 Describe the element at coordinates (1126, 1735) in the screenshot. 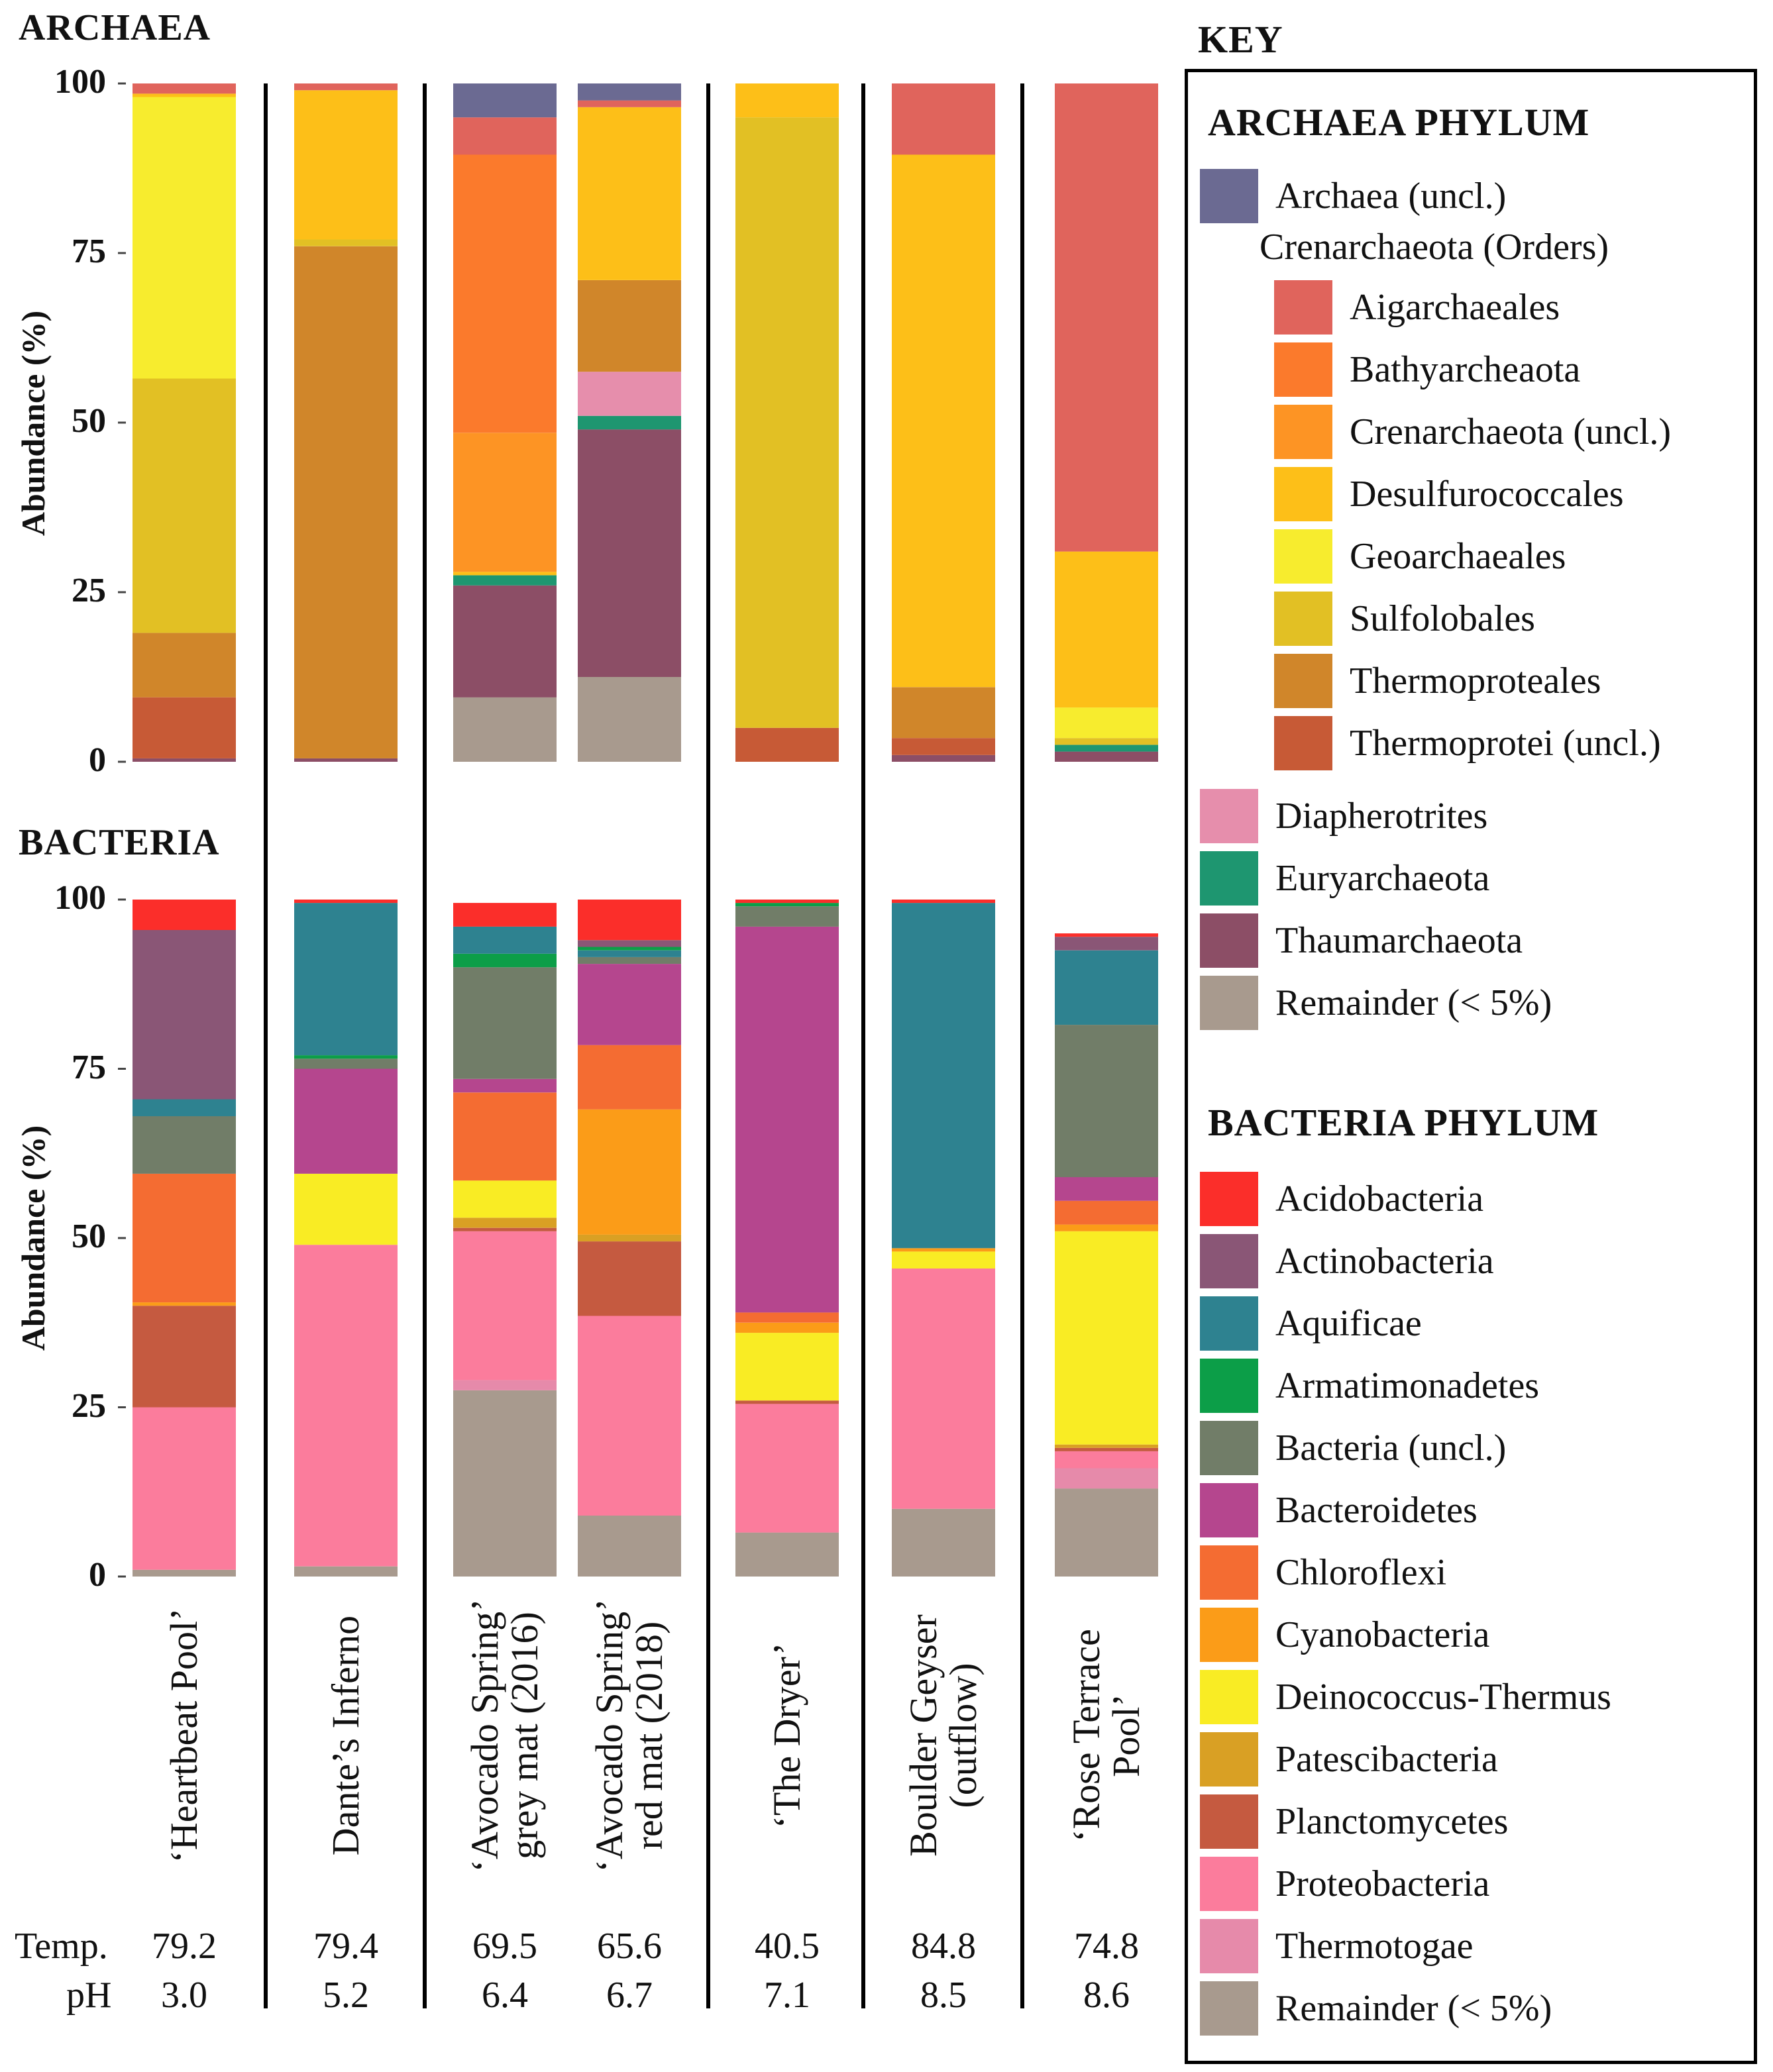

I see `site-label-line2: Pool’` at that location.